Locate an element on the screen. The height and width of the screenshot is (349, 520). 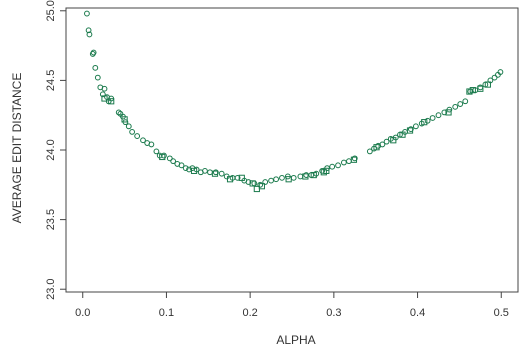
y-tick-label: 24.5 is located at coordinates (51, 80).